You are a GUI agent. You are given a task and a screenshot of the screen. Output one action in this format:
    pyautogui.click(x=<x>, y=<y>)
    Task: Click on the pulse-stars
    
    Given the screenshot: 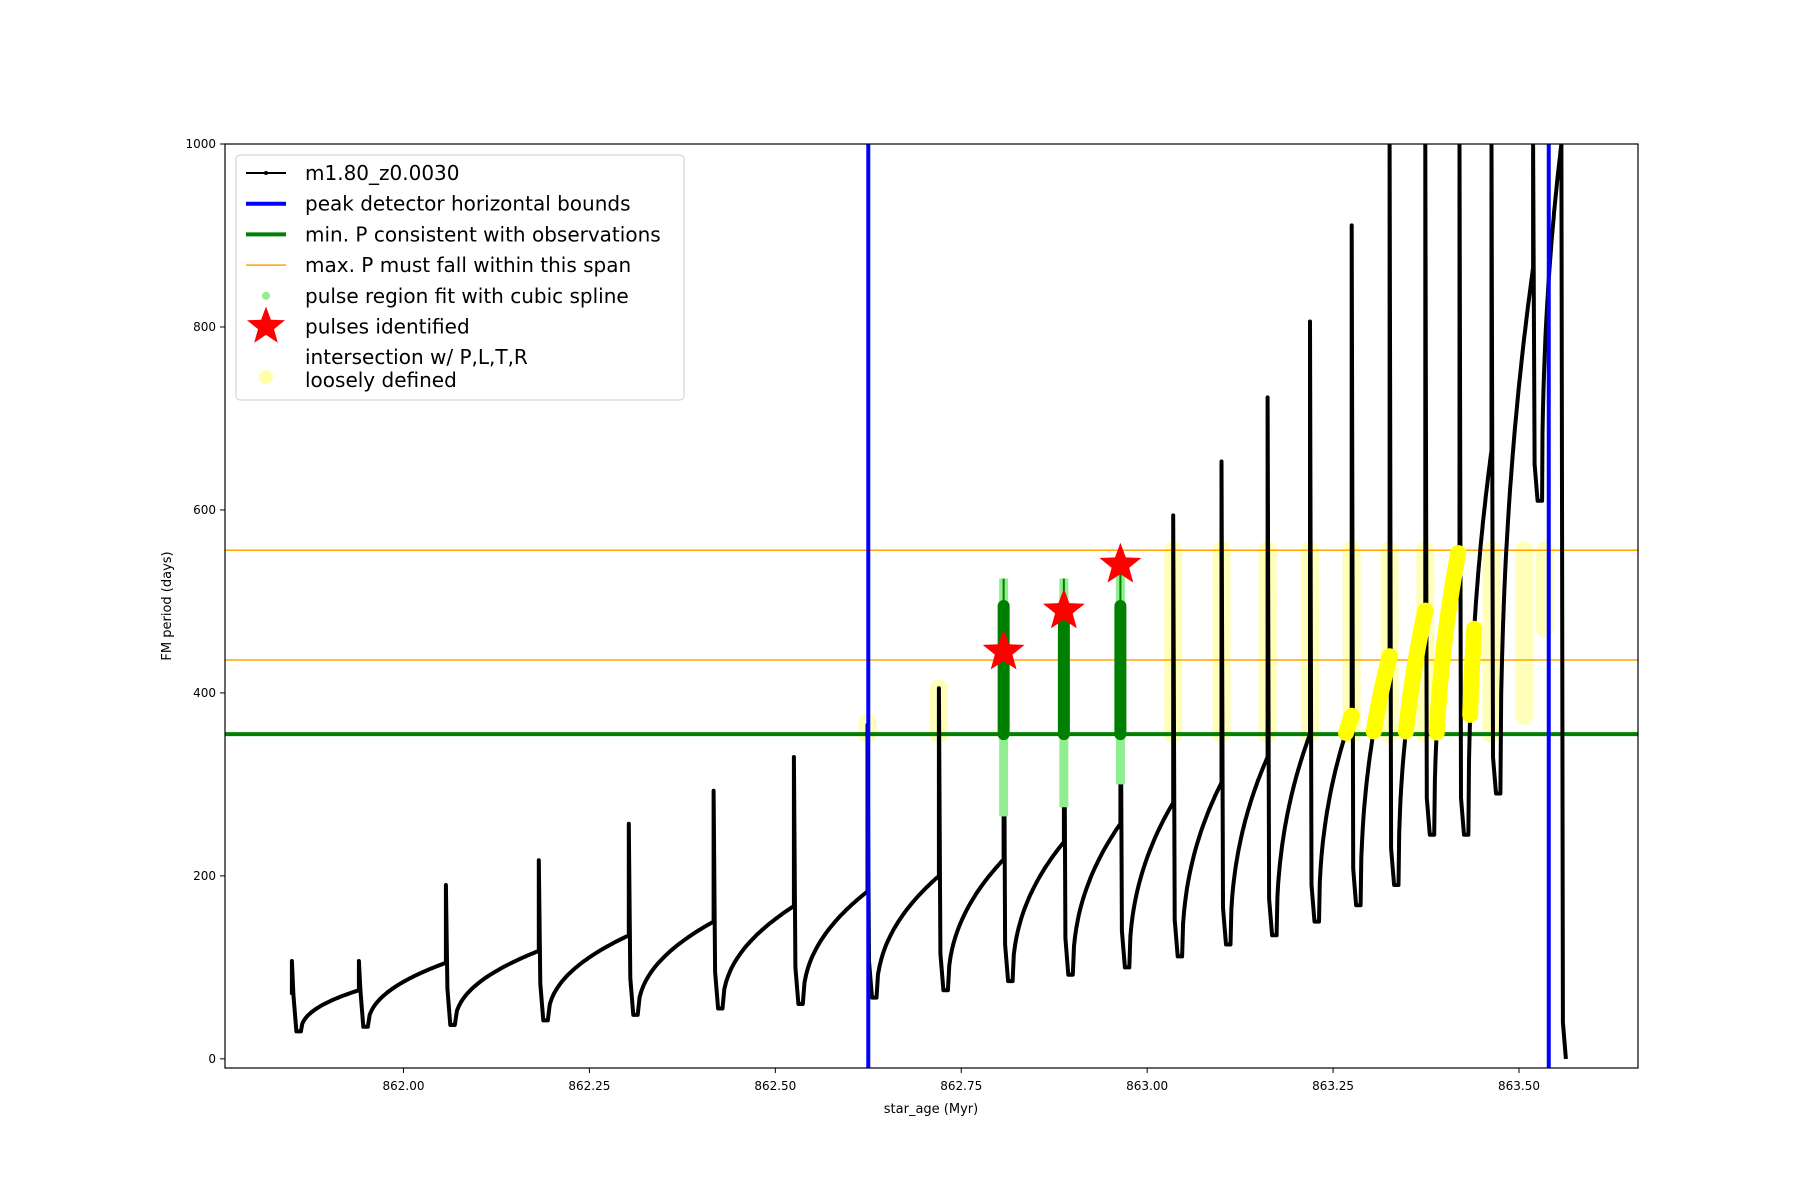 What is the action you would take?
    pyautogui.click(x=1062, y=606)
    